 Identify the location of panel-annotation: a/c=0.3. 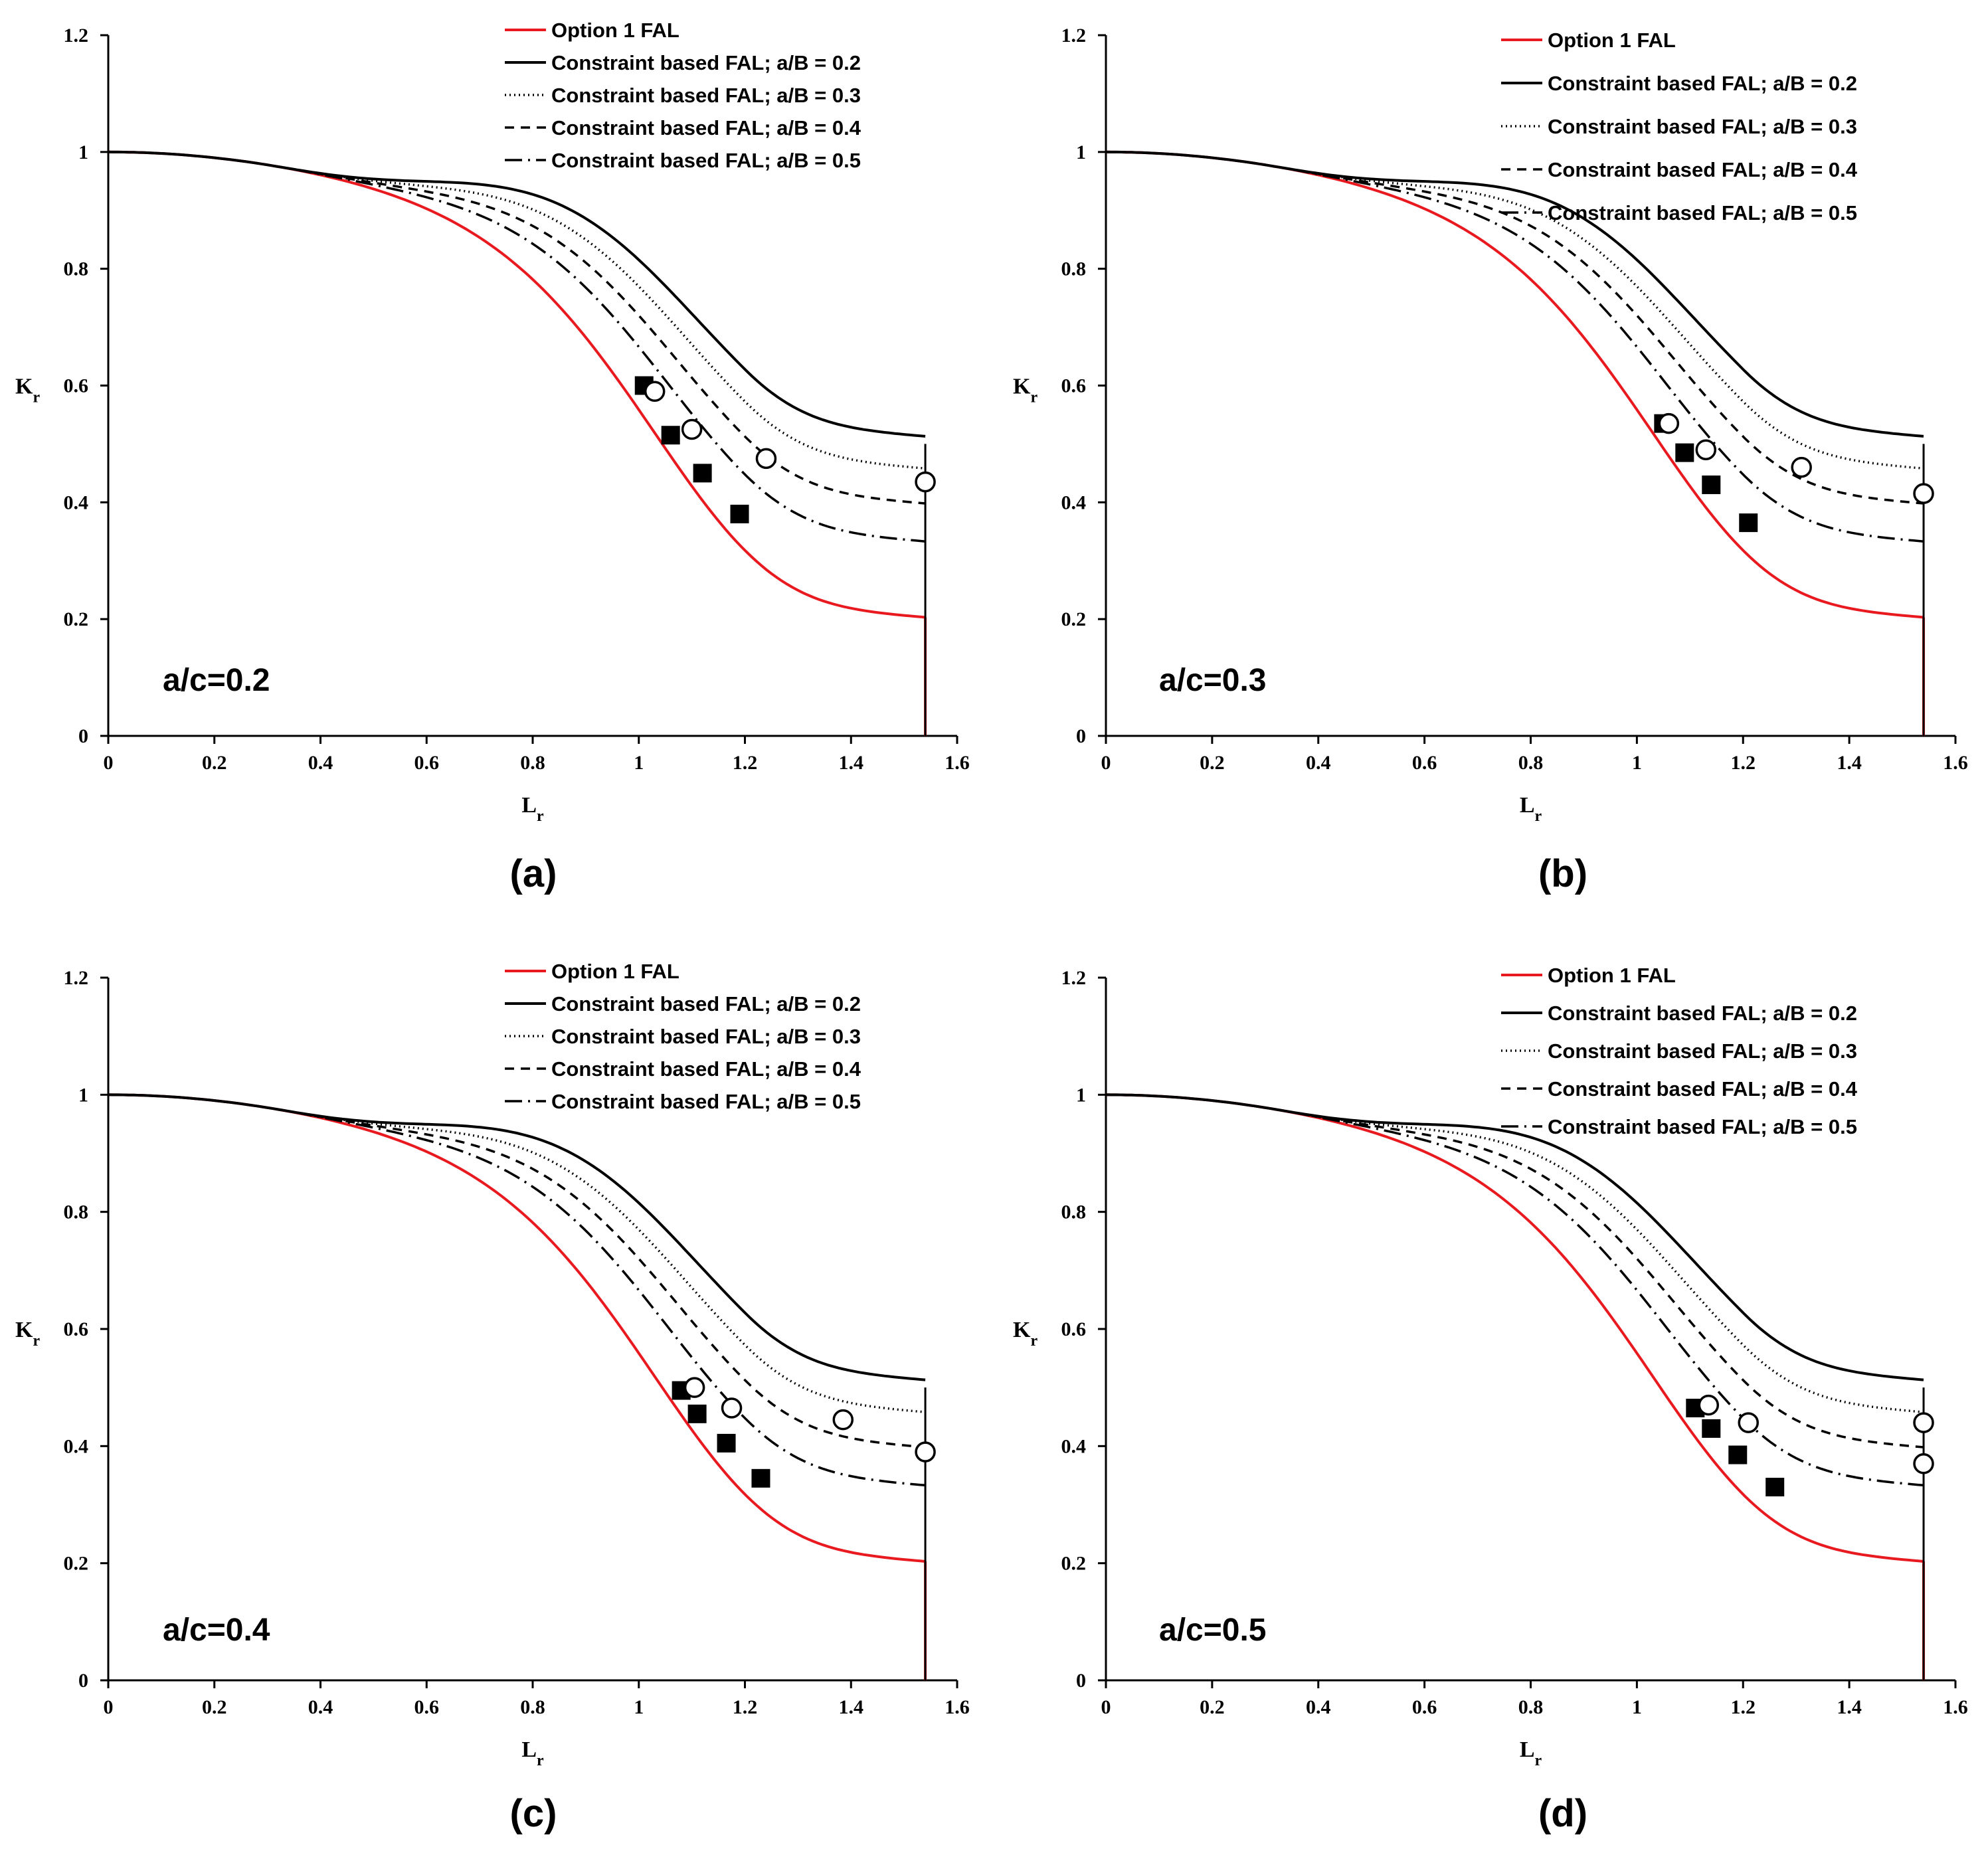
(1212, 680).